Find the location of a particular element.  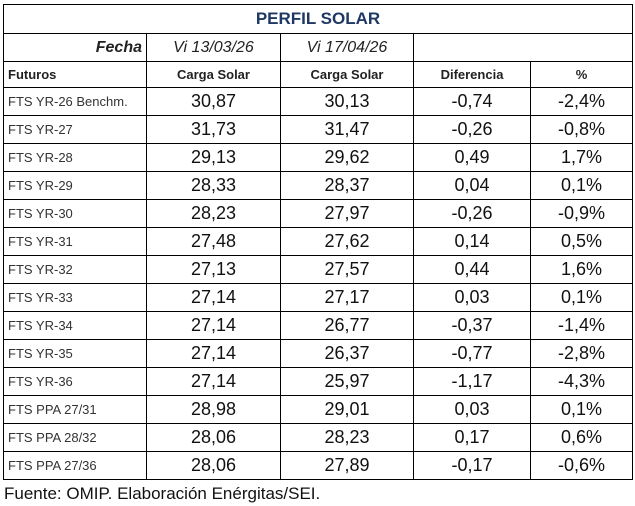

diferencia: -0,37 is located at coordinates (472, 325).